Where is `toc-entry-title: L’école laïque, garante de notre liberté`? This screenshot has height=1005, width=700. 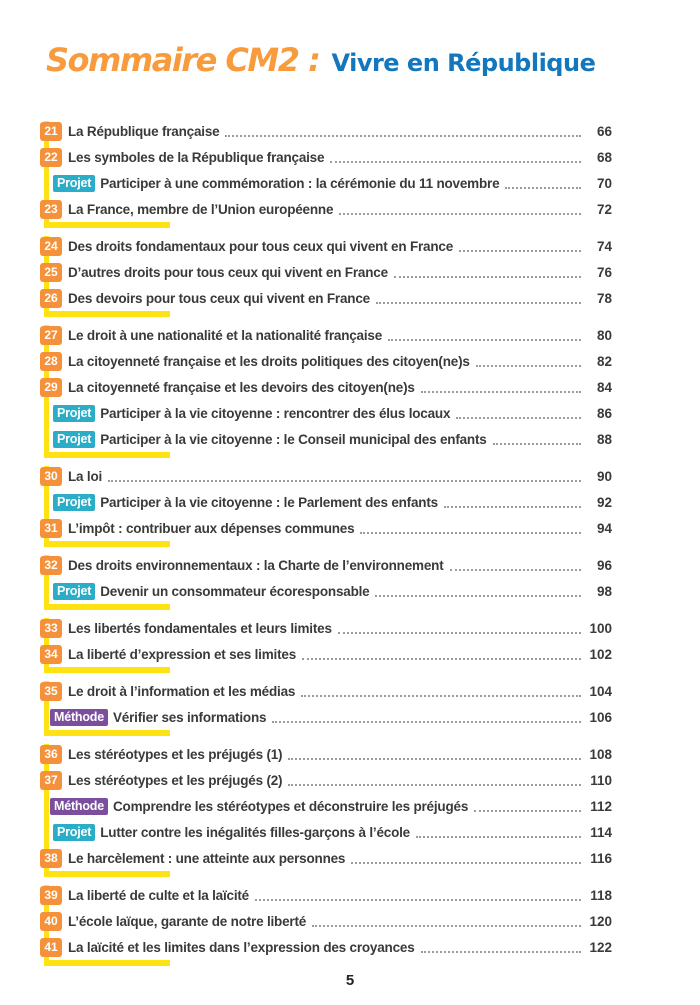
toc-entry-title: L’école laïque, garante de notre liberté is located at coordinates (187, 921).